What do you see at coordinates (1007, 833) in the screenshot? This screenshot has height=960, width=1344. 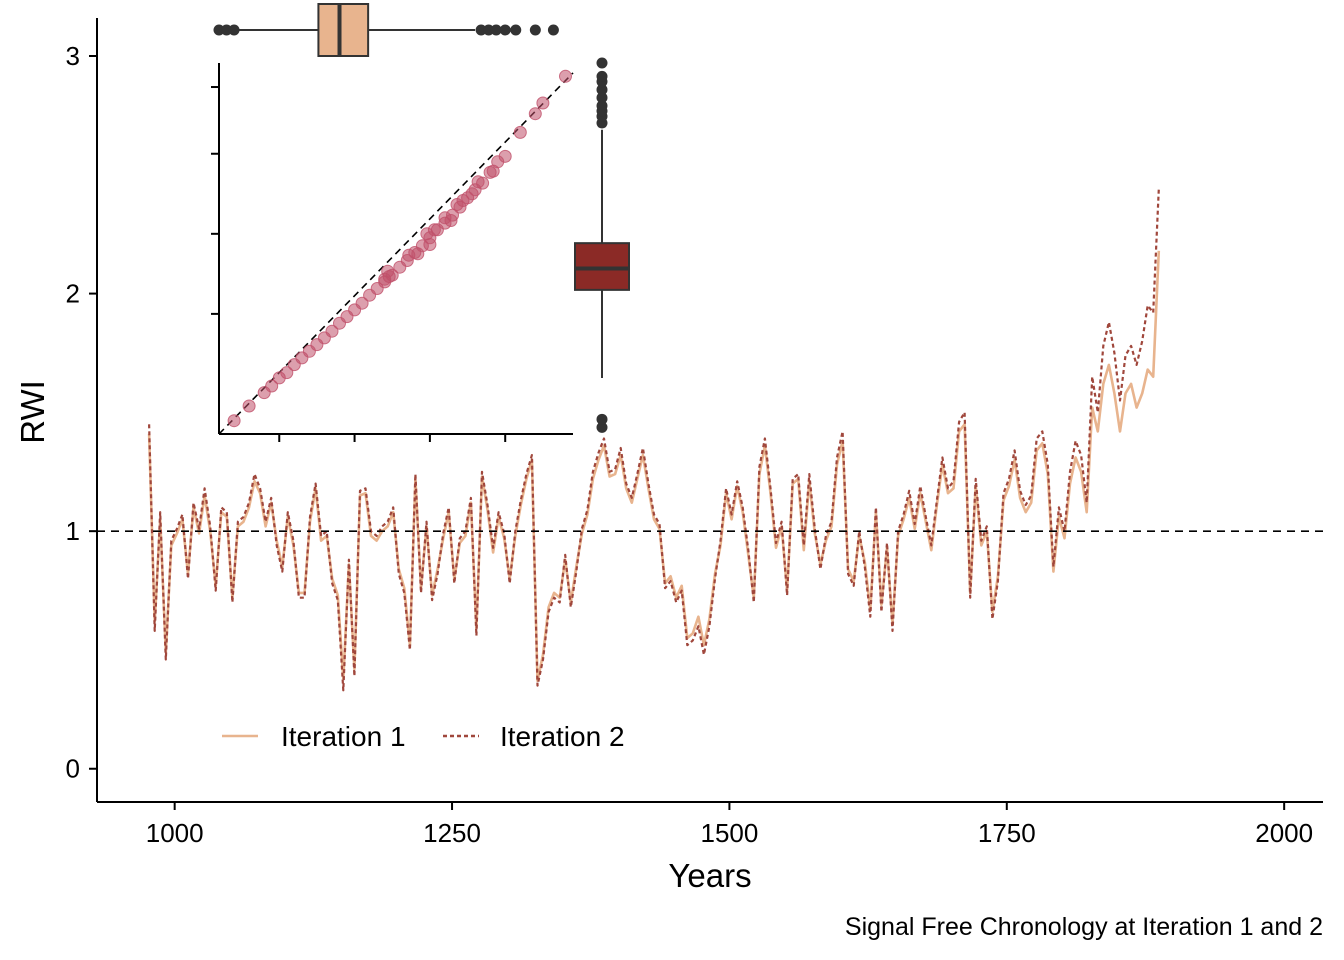 I see `x-tick-label: 1750` at bounding box center [1007, 833].